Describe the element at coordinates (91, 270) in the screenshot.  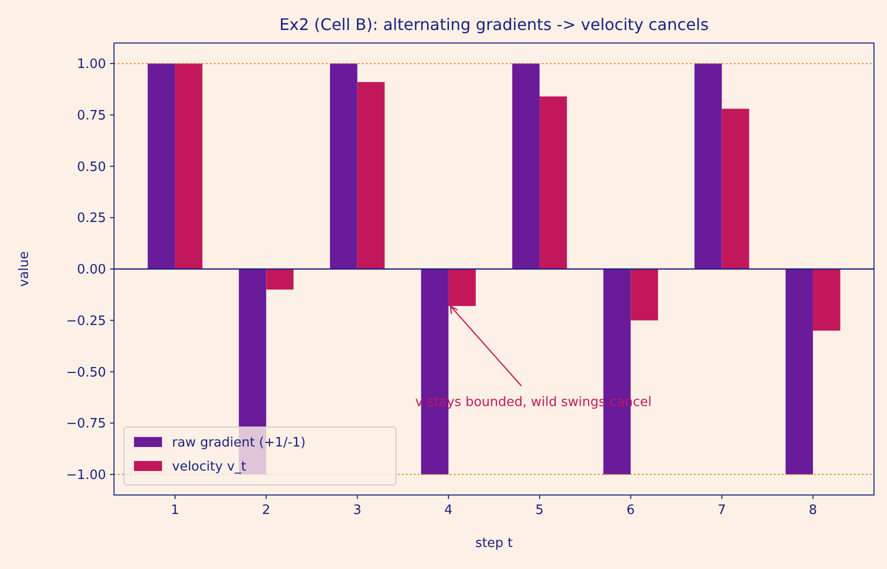
I see `y-tick-label: 0.00` at that location.